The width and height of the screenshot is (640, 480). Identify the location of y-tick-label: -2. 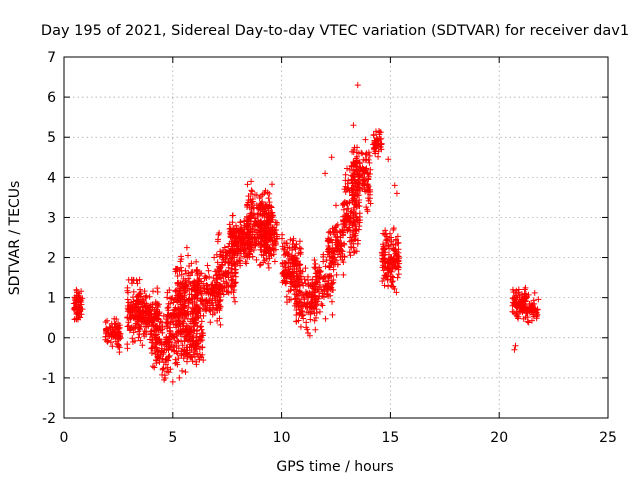
(49, 419).